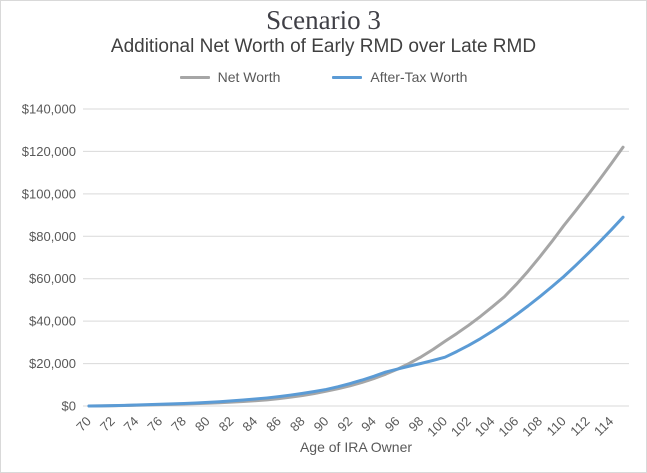 The width and height of the screenshot is (647, 473). What do you see at coordinates (273, 424) in the screenshot?
I see `x-tick-label: 86` at bounding box center [273, 424].